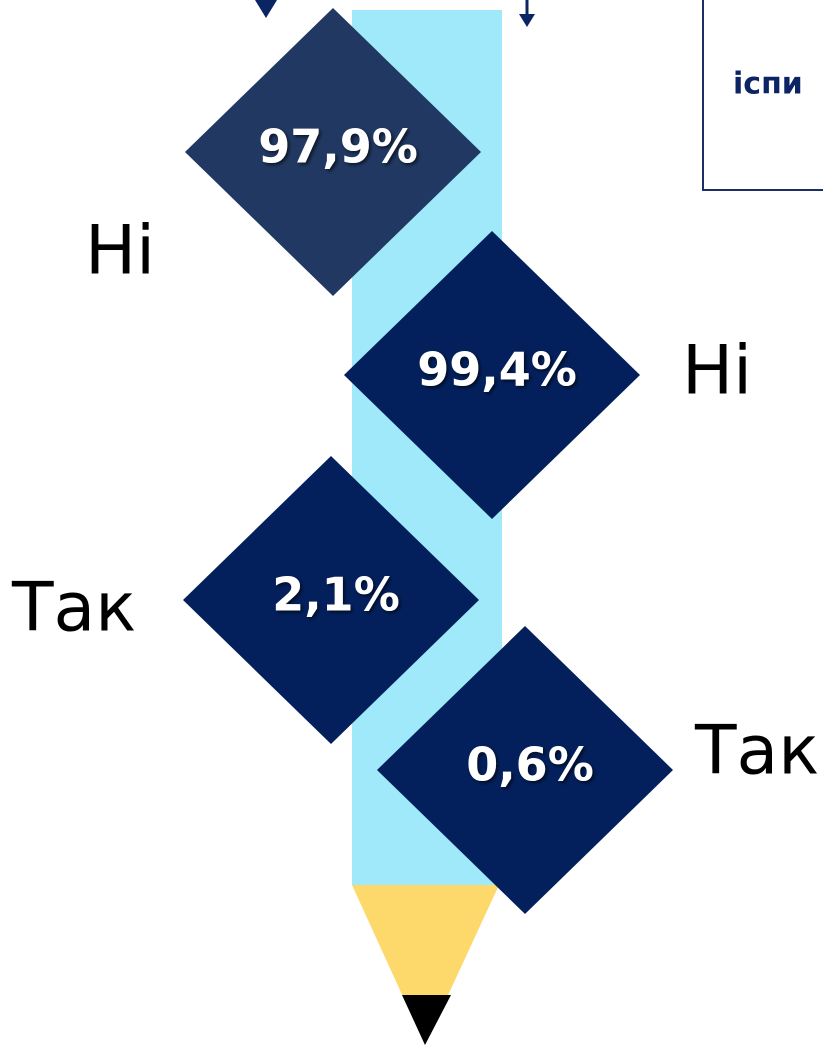 The height and width of the screenshot is (1045, 823). I want to click on pencil-tip, so click(426, 1020).